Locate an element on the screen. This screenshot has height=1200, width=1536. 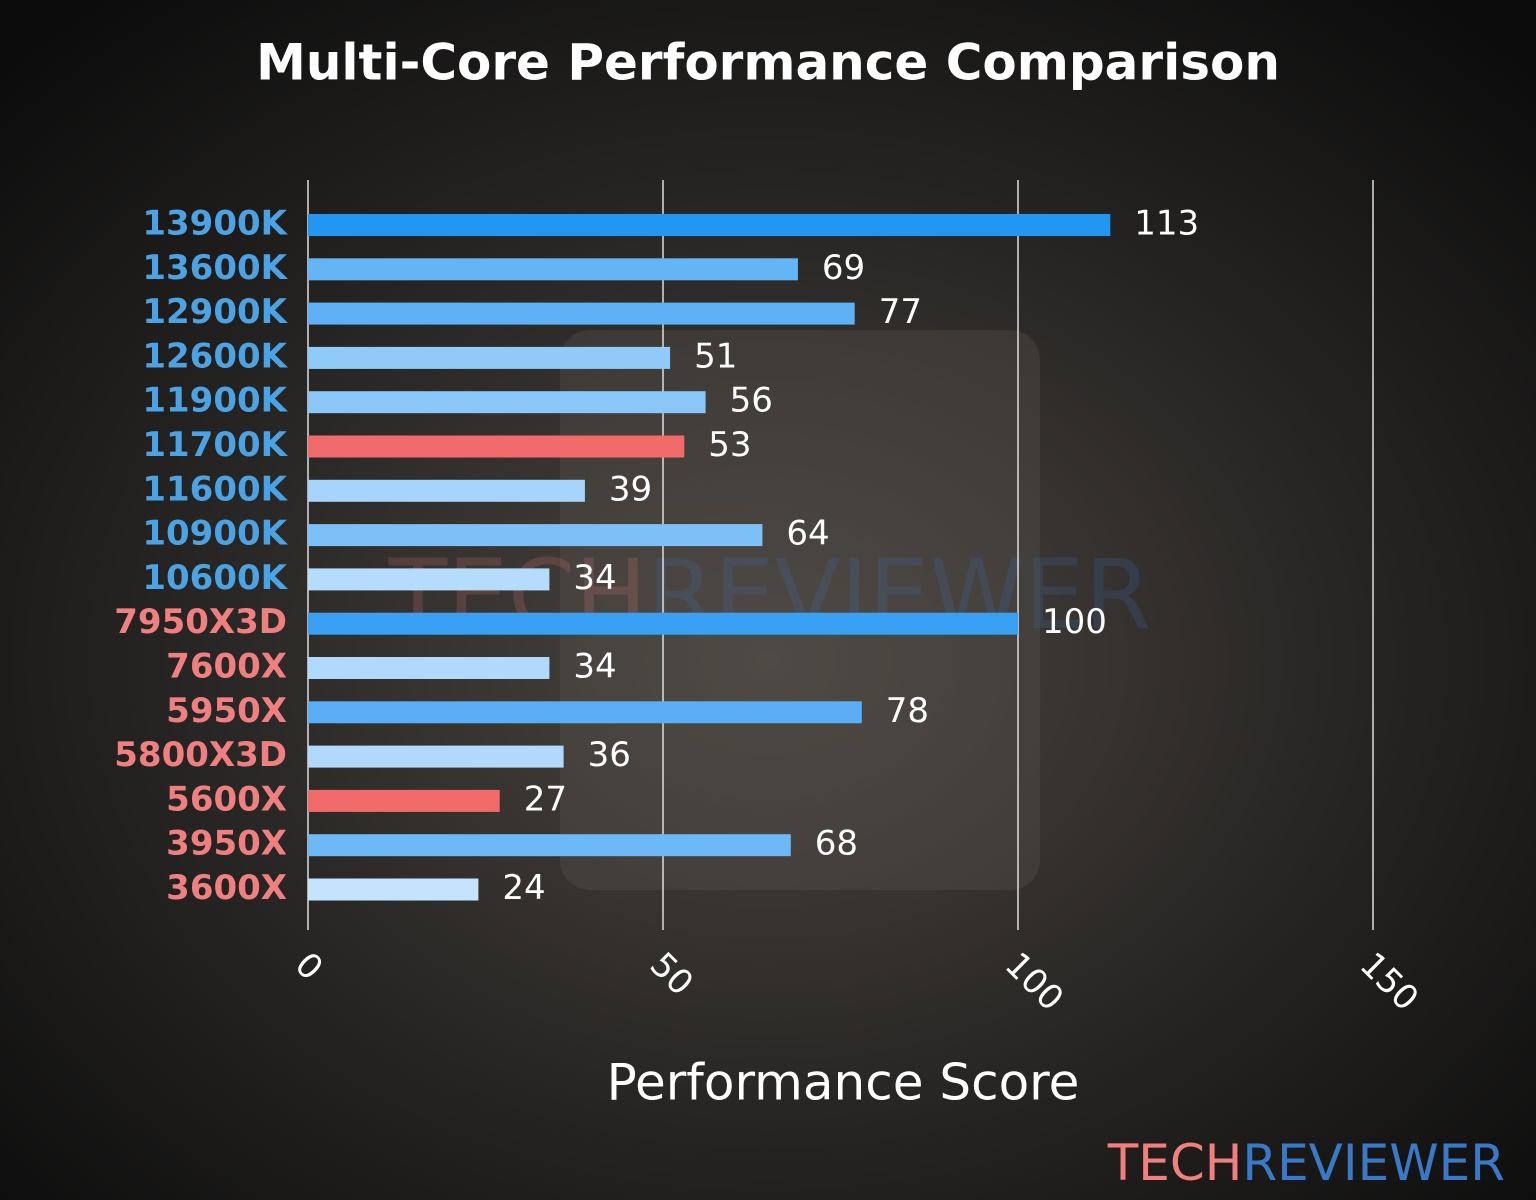
background-chip is located at coordinates (800, 610).